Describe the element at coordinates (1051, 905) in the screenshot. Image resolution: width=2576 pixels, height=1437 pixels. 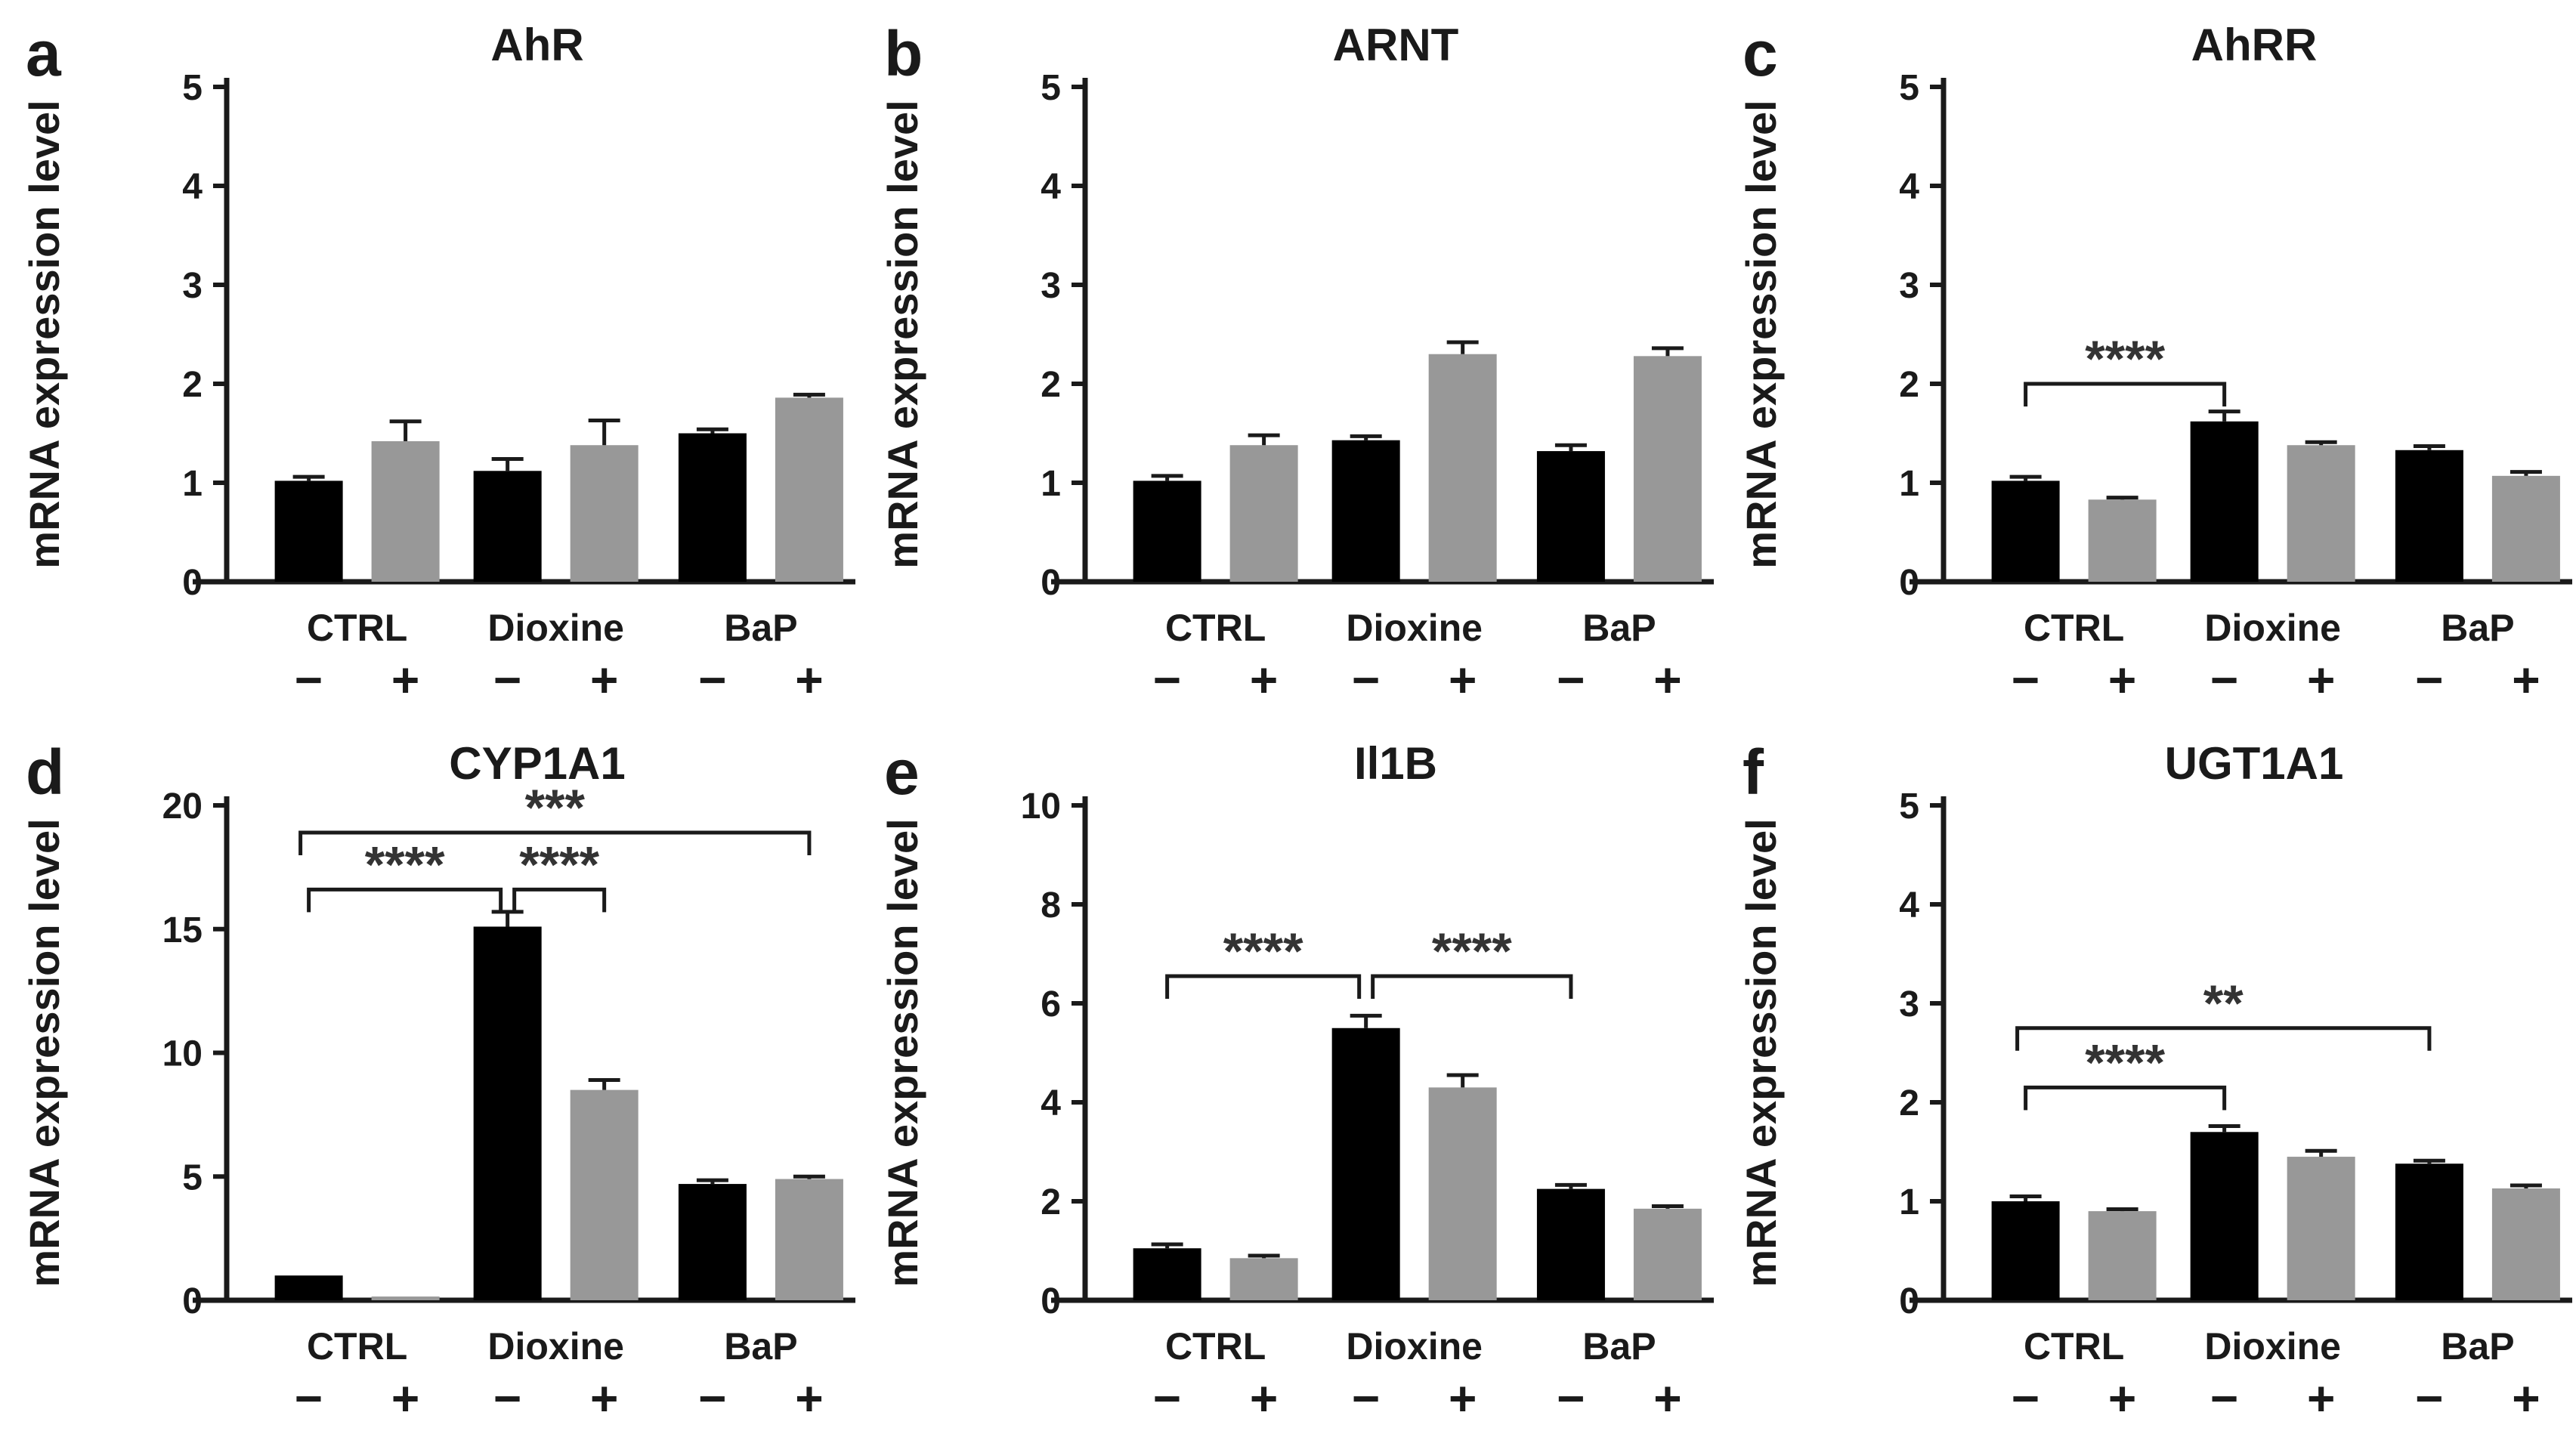
I see `y-tick-label: 8` at that location.